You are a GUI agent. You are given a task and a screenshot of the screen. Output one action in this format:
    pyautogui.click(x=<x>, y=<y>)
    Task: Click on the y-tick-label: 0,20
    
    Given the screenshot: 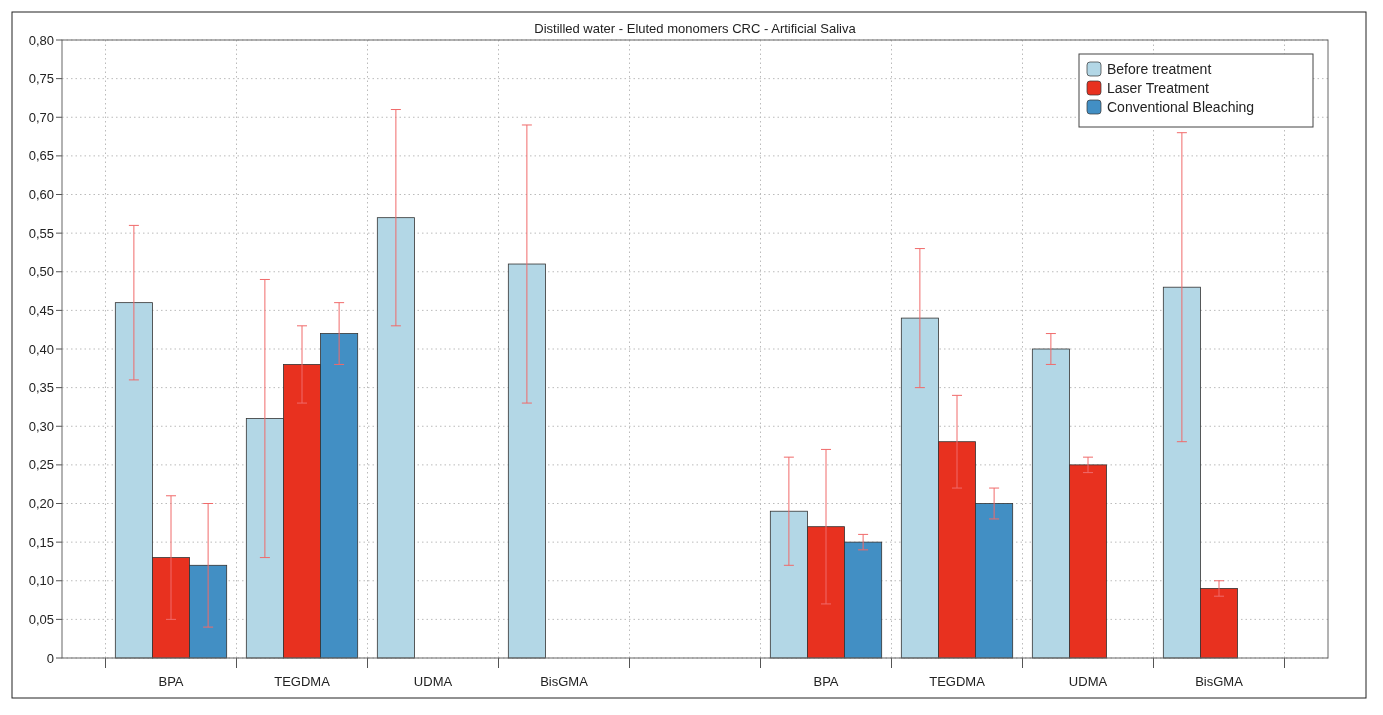 What is the action you would take?
    pyautogui.click(x=41, y=504)
    